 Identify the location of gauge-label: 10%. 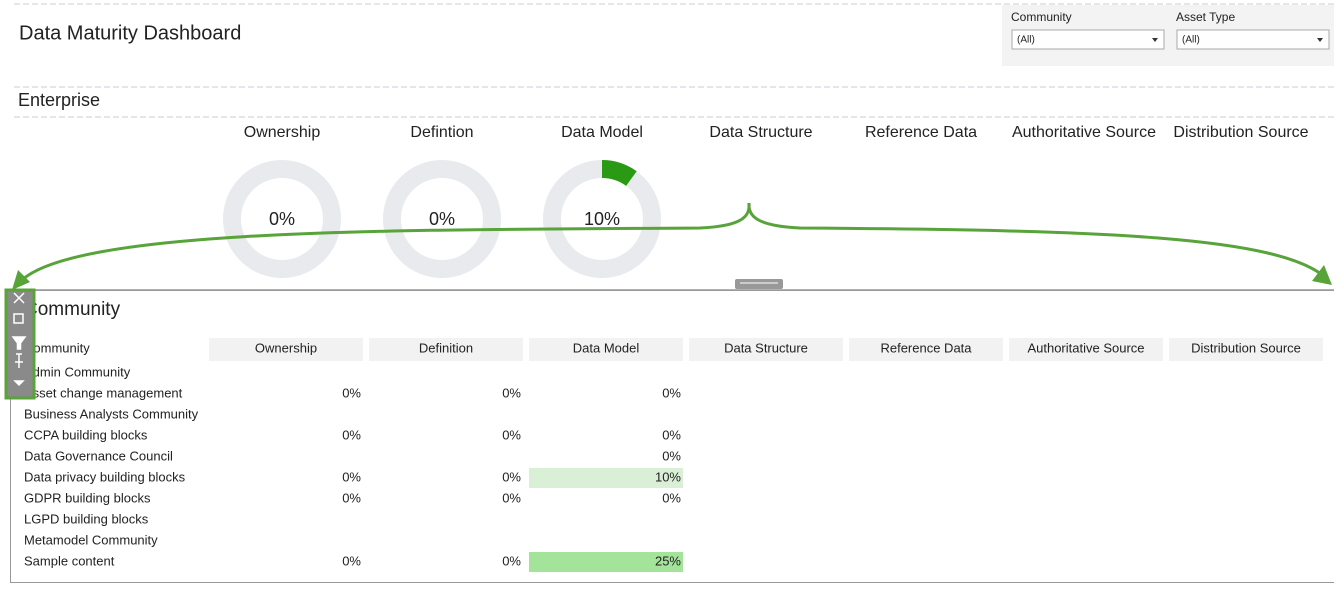
(602, 219).